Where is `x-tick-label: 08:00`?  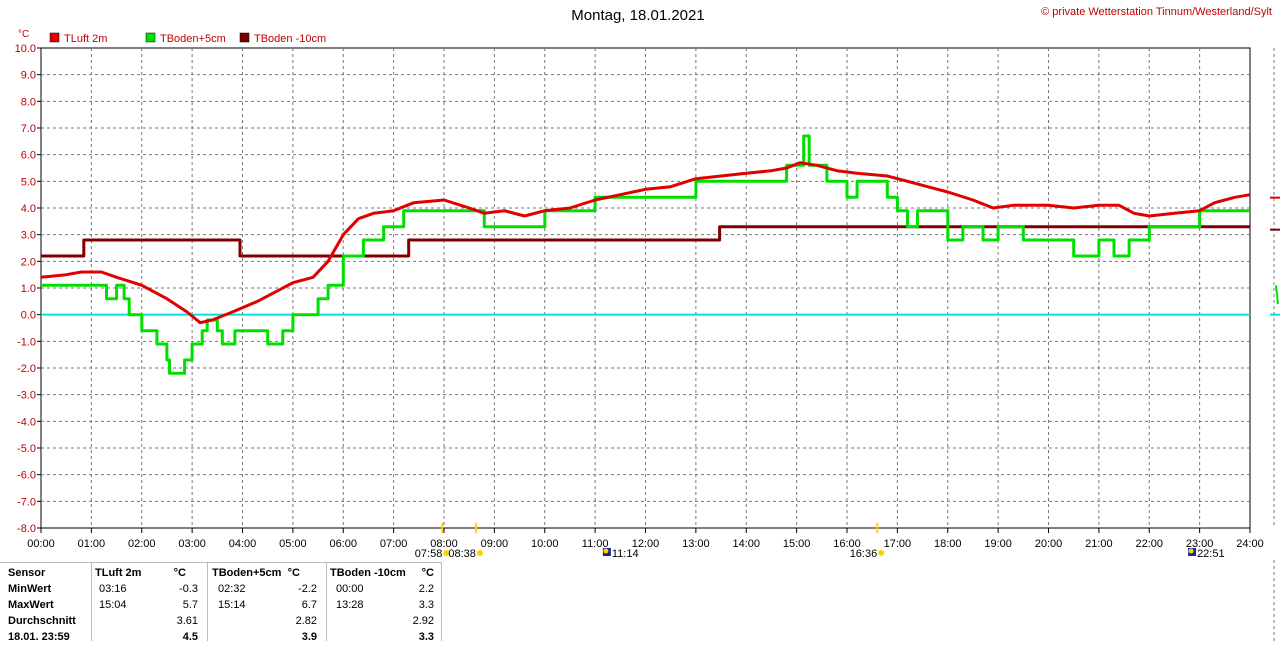 x-tick-label: 08:00 is located at coordinates (444, 544).